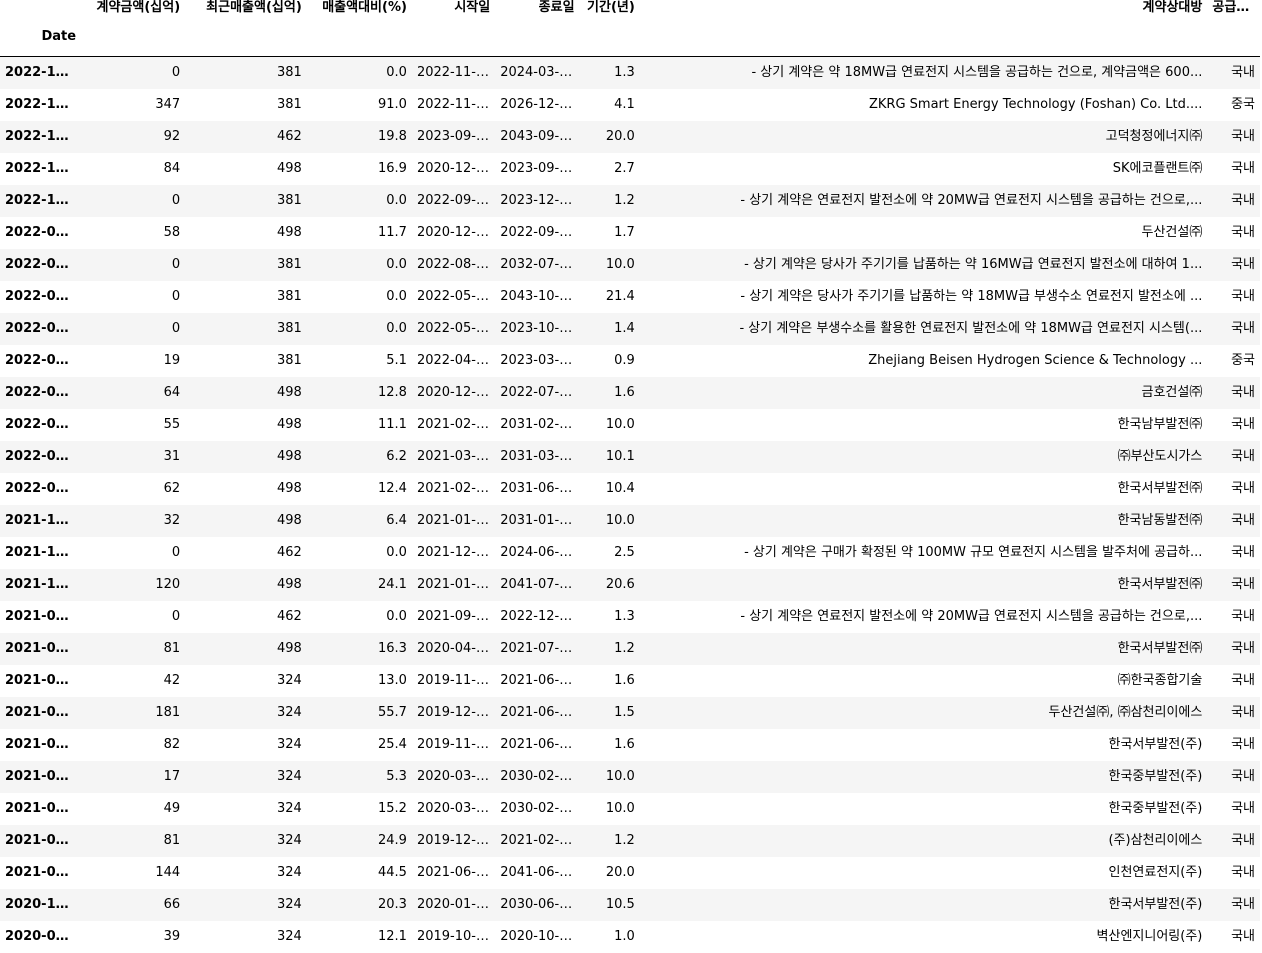 Image resolution: width=1262 pixels, height=953 pixels. Describe the element at coordinates (392, 584) in the screenshot. I see `cell-revenue-ratio: 24.1` at that location.